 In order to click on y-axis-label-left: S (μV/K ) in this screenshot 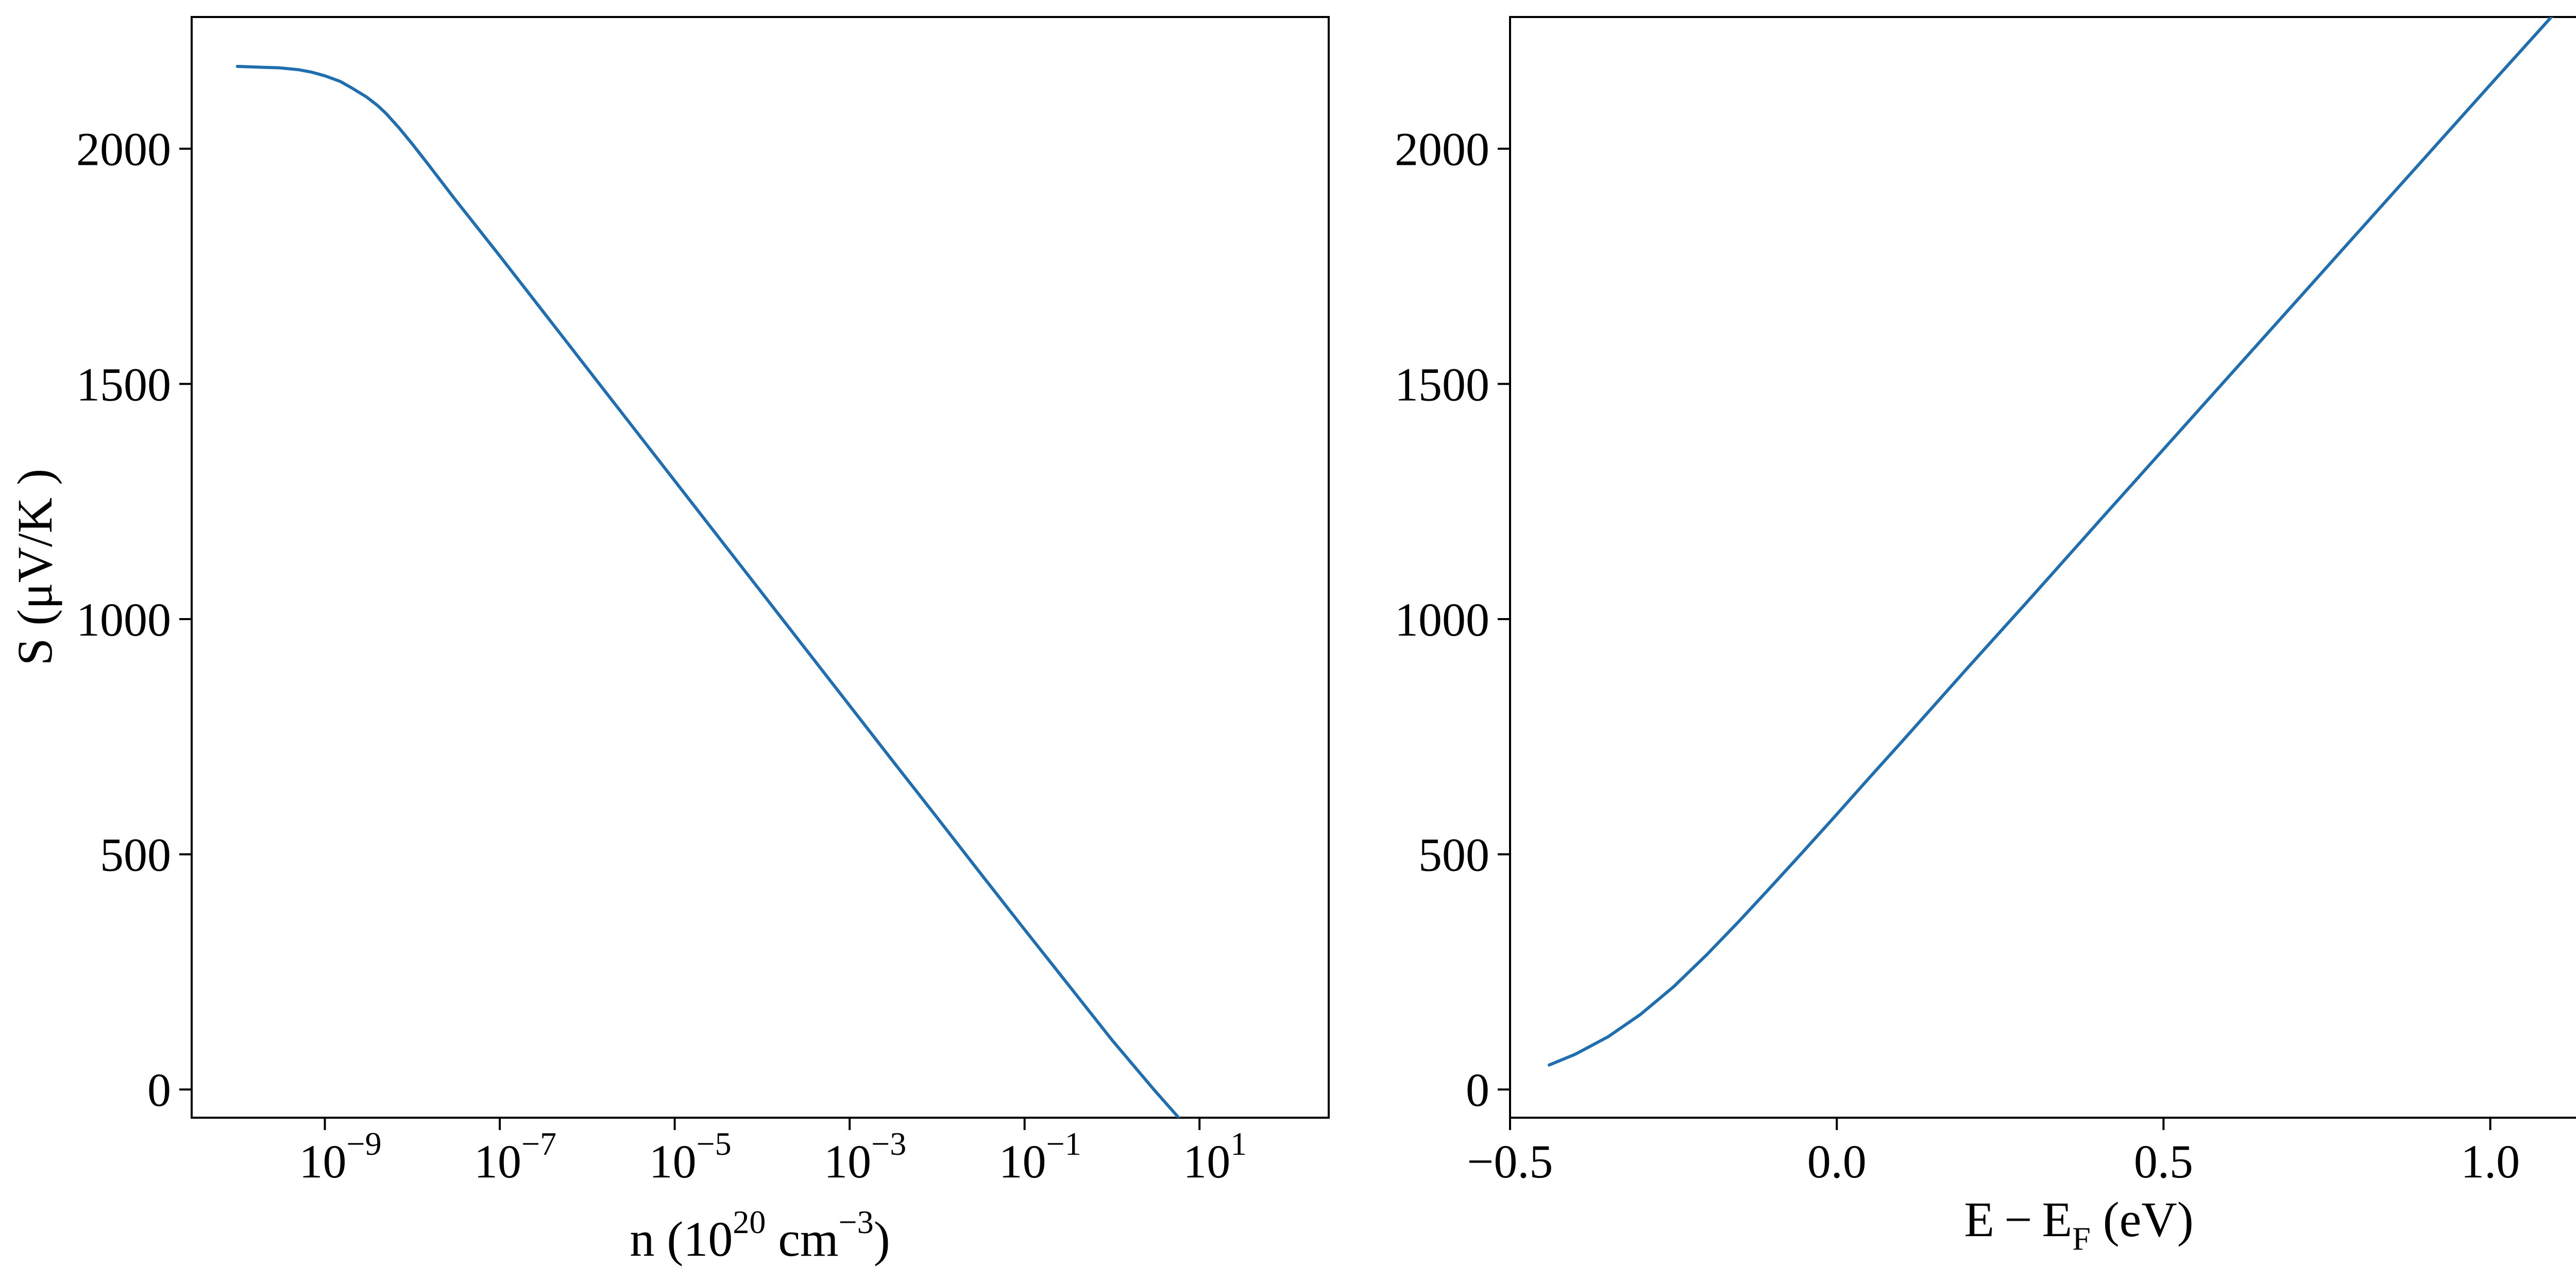, I will do `click(35, 567)`.